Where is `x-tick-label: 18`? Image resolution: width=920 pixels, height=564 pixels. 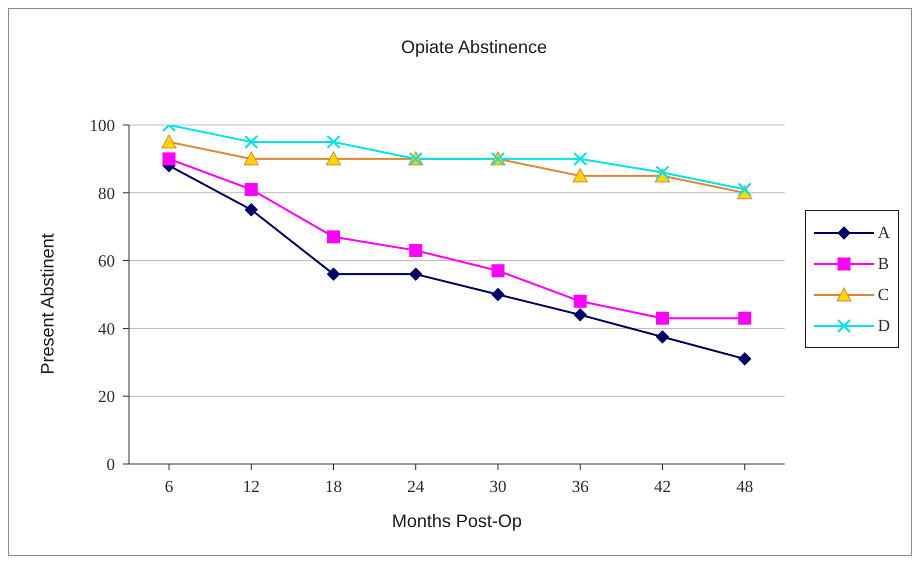 x-tick-label: 18 is located at coordinates (333, 486).